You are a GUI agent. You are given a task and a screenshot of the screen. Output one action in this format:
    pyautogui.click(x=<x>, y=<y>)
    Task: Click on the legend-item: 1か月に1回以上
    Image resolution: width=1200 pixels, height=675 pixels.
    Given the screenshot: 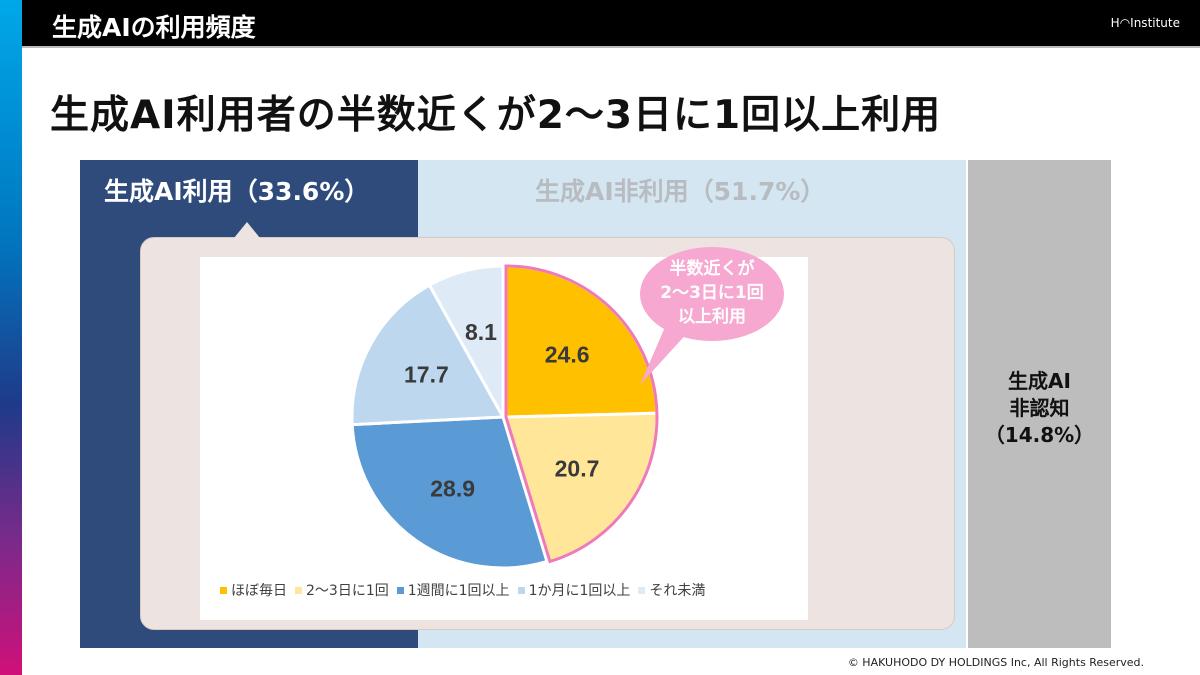 What is the action you would take?
    pyautogui.click(x=574, y=590)
    